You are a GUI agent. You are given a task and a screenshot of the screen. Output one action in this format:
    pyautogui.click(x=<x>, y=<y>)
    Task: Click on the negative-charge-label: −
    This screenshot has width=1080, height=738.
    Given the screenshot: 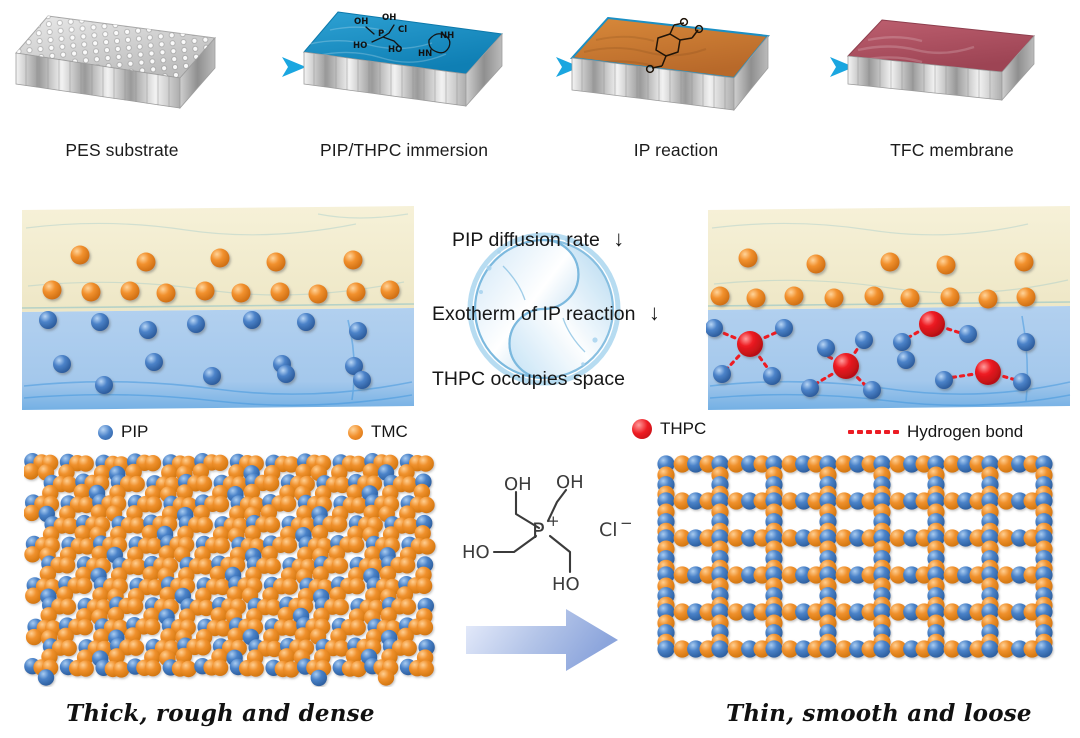 What is the action you would take?
    pyautogui.click(x=626, y=523)
    